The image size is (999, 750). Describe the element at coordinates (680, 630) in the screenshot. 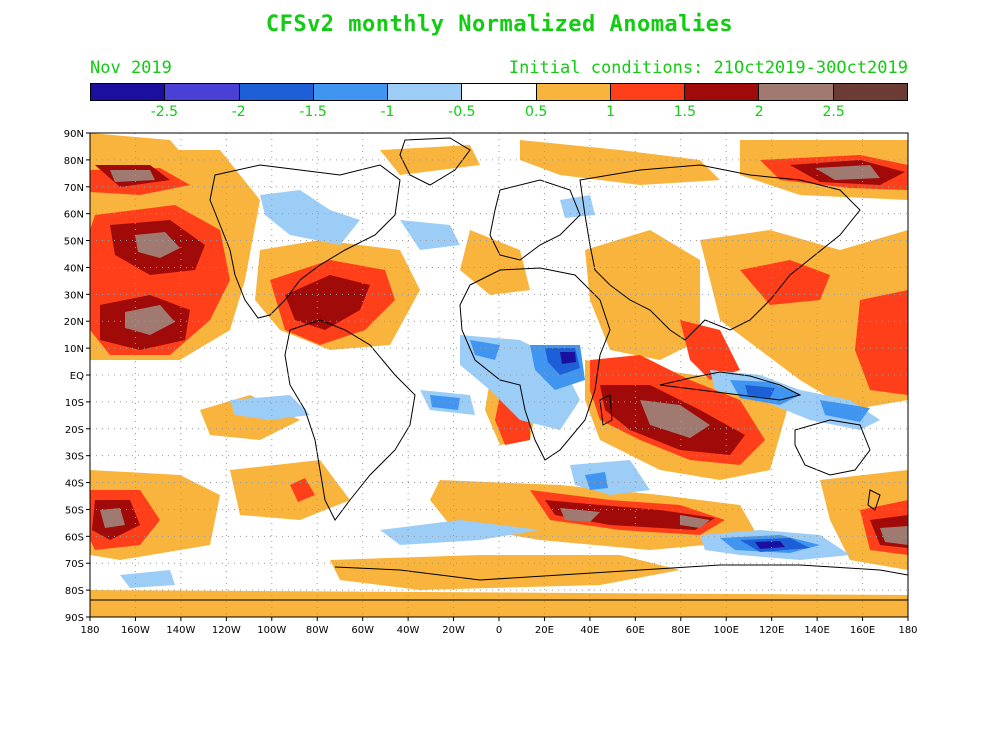

I see `longitude-label: 80E` at that location.